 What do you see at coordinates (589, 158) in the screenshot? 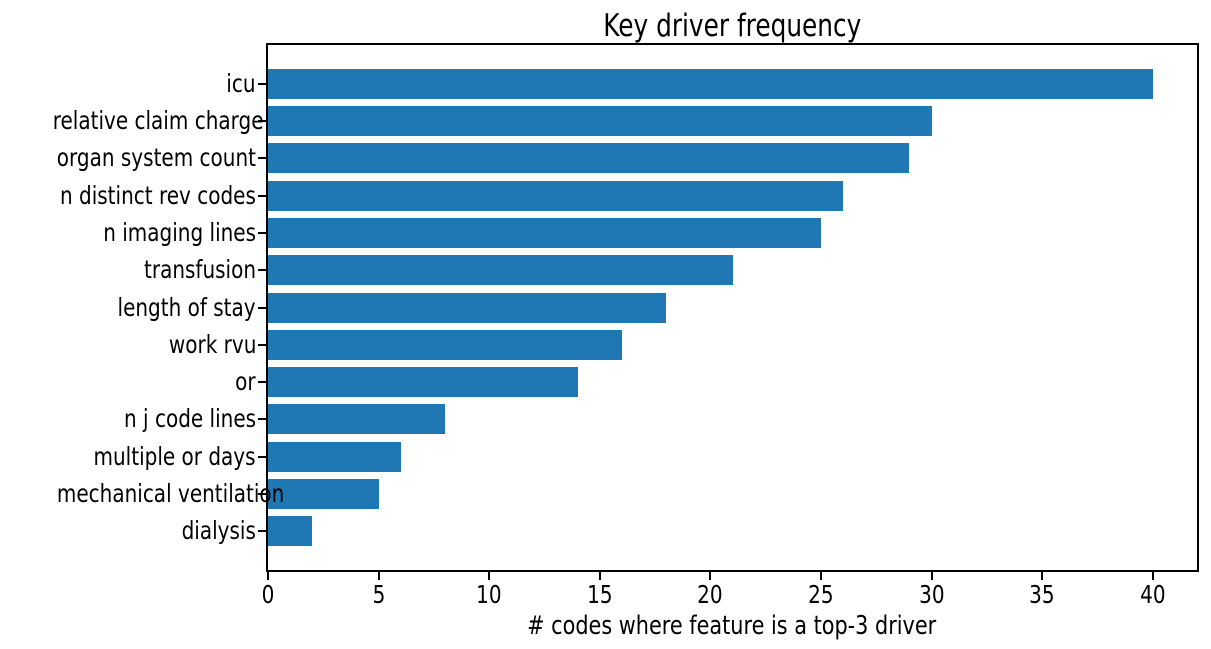
I see `bar-organ-system-count` at bounding box center [589, 158].